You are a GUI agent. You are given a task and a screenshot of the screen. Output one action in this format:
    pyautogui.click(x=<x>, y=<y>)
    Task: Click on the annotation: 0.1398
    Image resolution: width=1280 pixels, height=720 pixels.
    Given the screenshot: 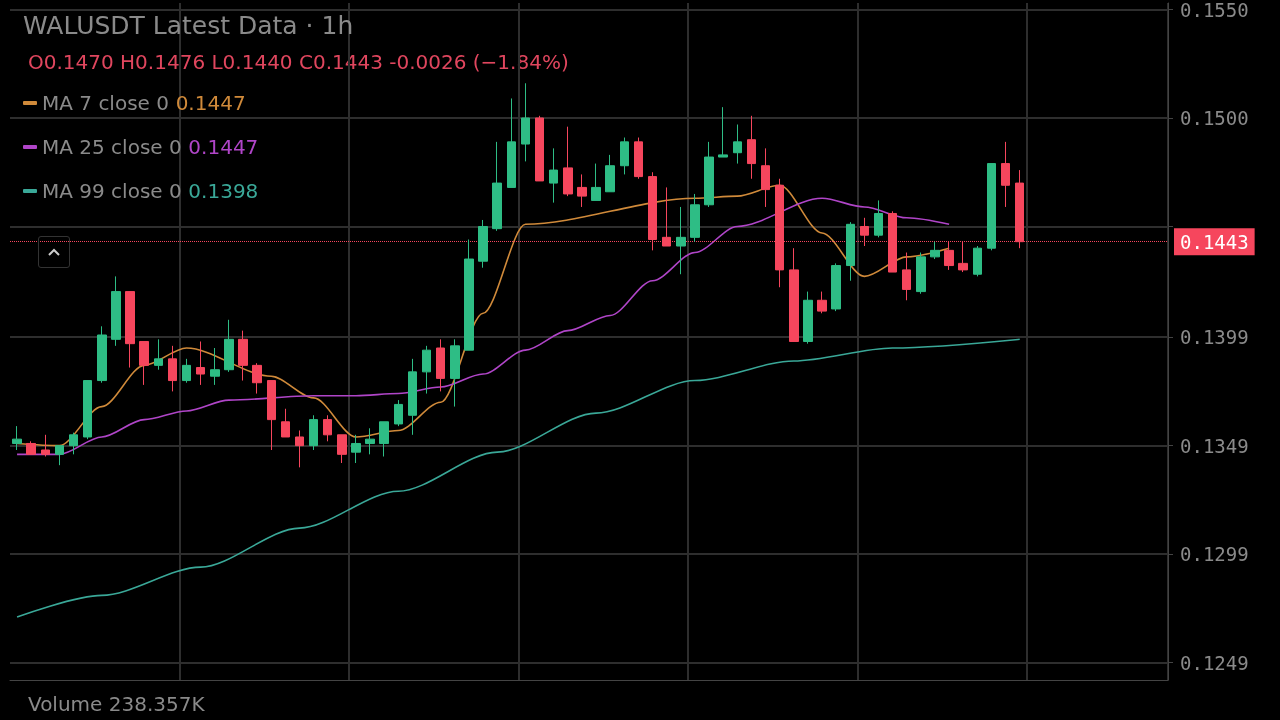 What is the action you would take?
    pyautogui.click(x=223, y=191)
    